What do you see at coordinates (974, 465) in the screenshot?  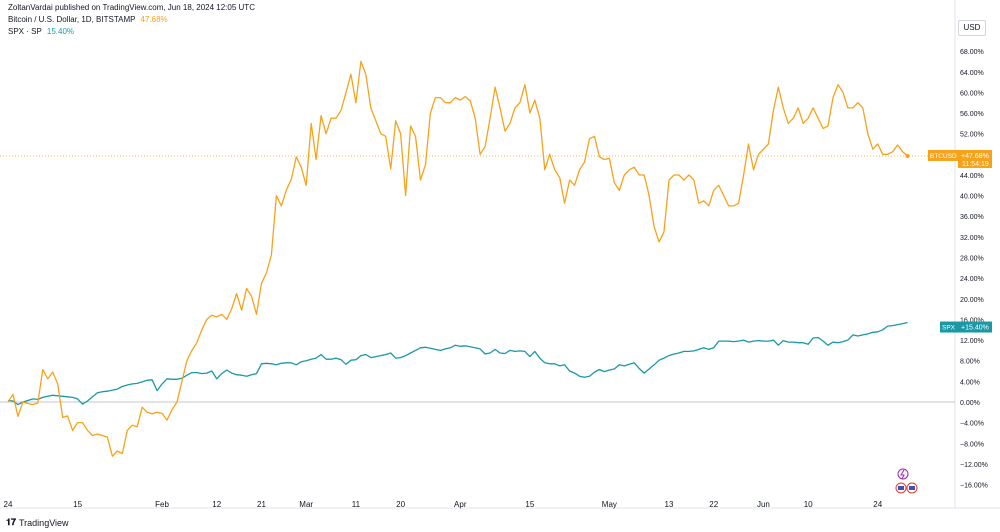 I see `y-tick-label: −12.00%` at bounding box center [974, 465].